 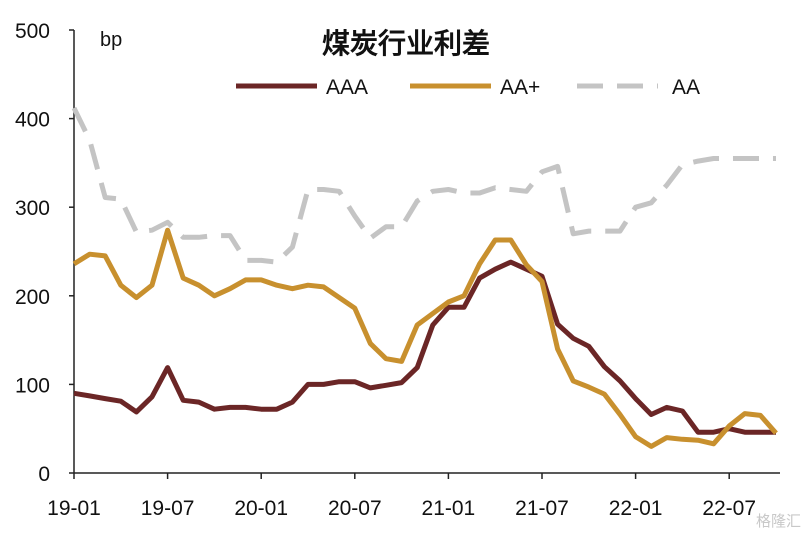 What do you see at coordinates (32, 120) in the screenshot?
I see `y-tick-label: 400` at bounding box center [32, 120].